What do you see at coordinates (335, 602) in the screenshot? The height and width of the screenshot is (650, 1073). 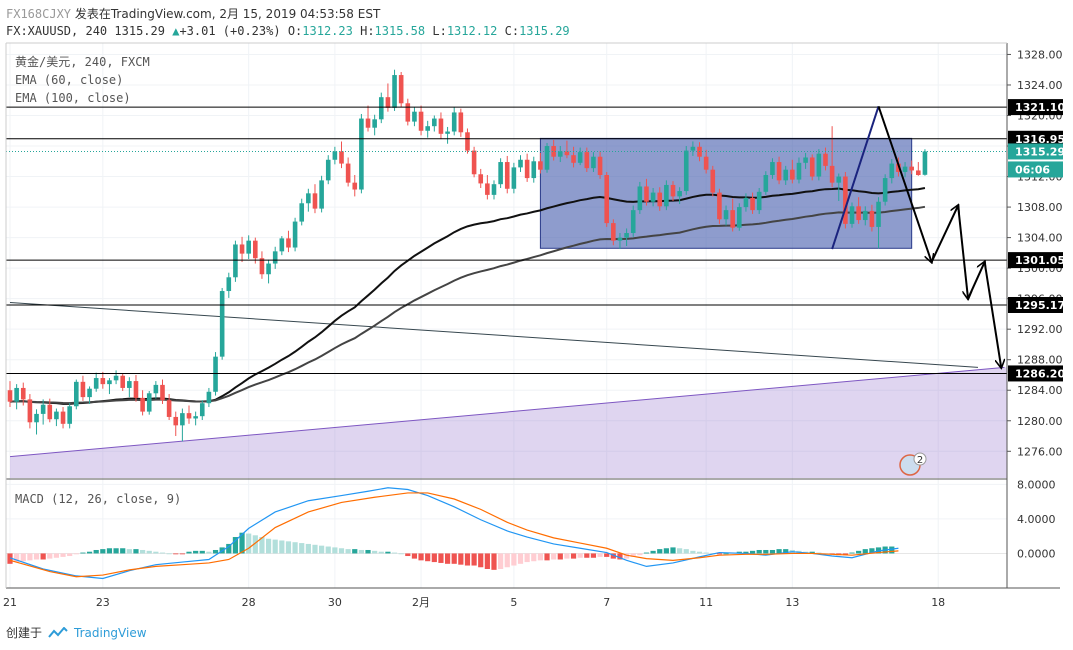 I see `time-tick-label: 30` at bounding box center [335, 602].